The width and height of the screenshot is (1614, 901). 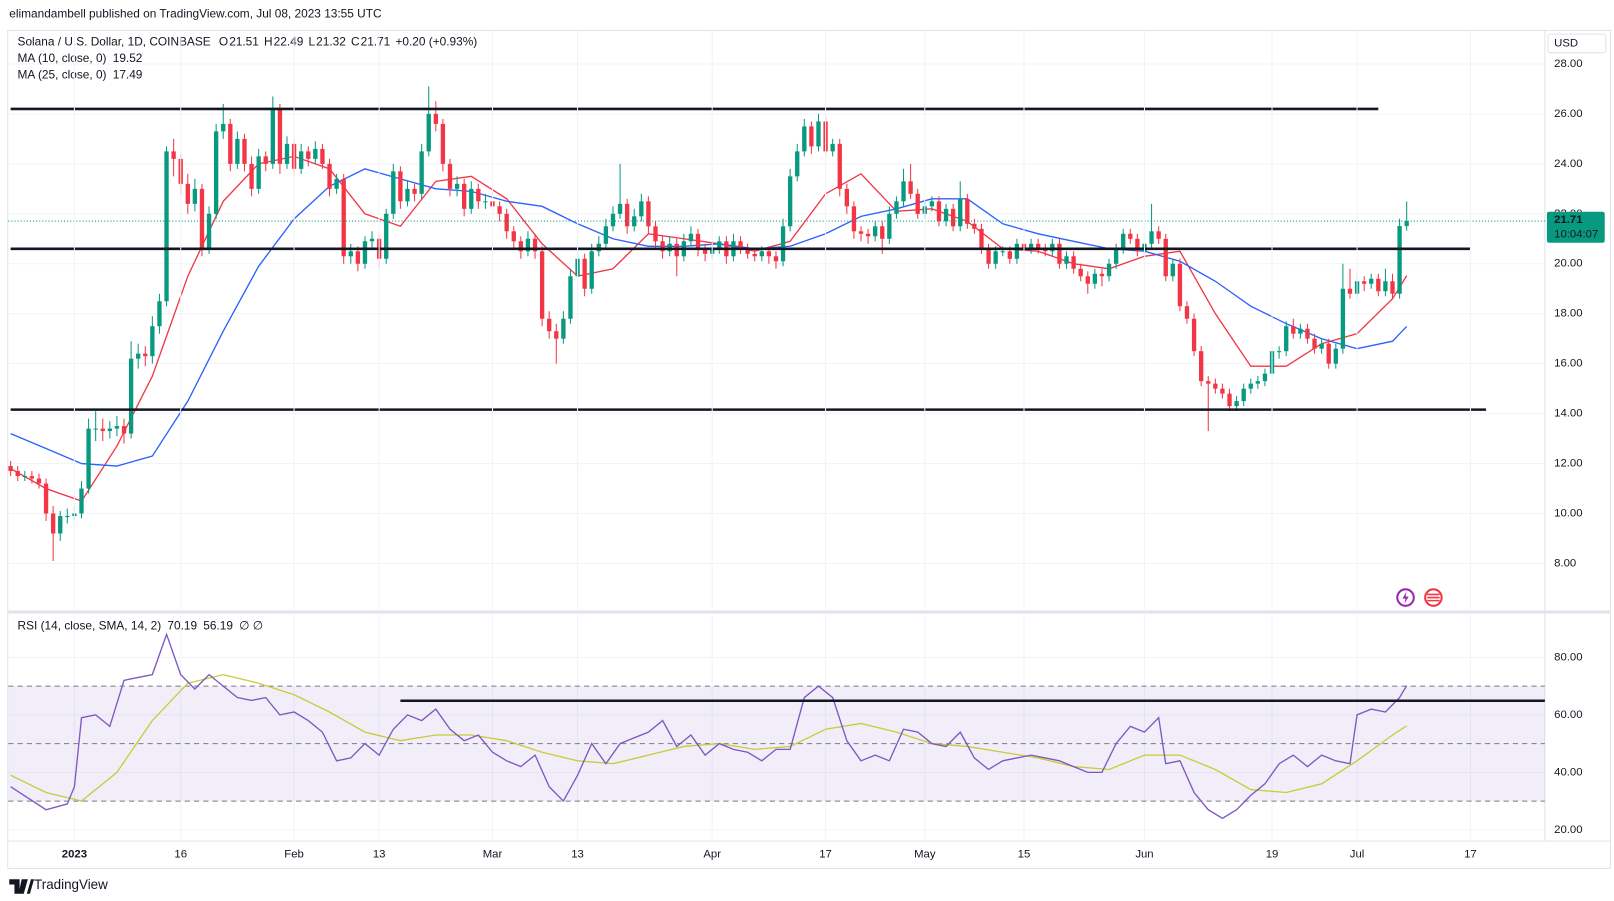 I want to click on x-tick-label: 17, so click(x=825, y=855).